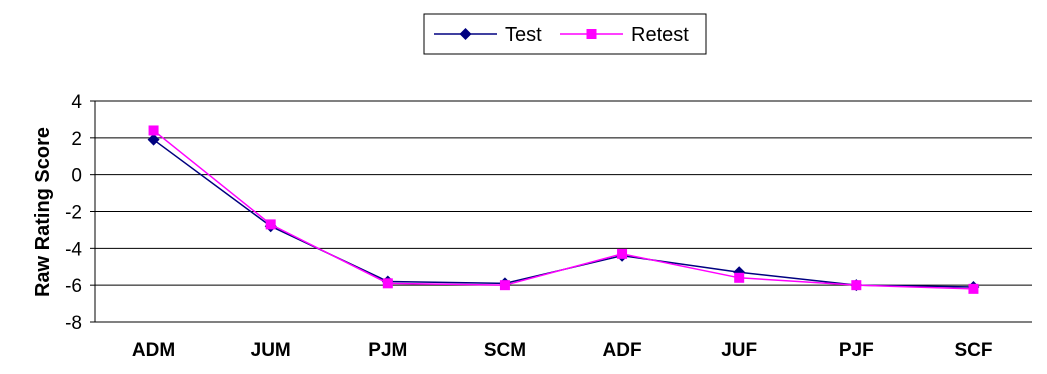 Image resolution: width=1047 pixels, height=374 pixels. Describe the element at coordinates (660, 35) in the screenshot. I see `legend-label-retest: Retest` at that location.